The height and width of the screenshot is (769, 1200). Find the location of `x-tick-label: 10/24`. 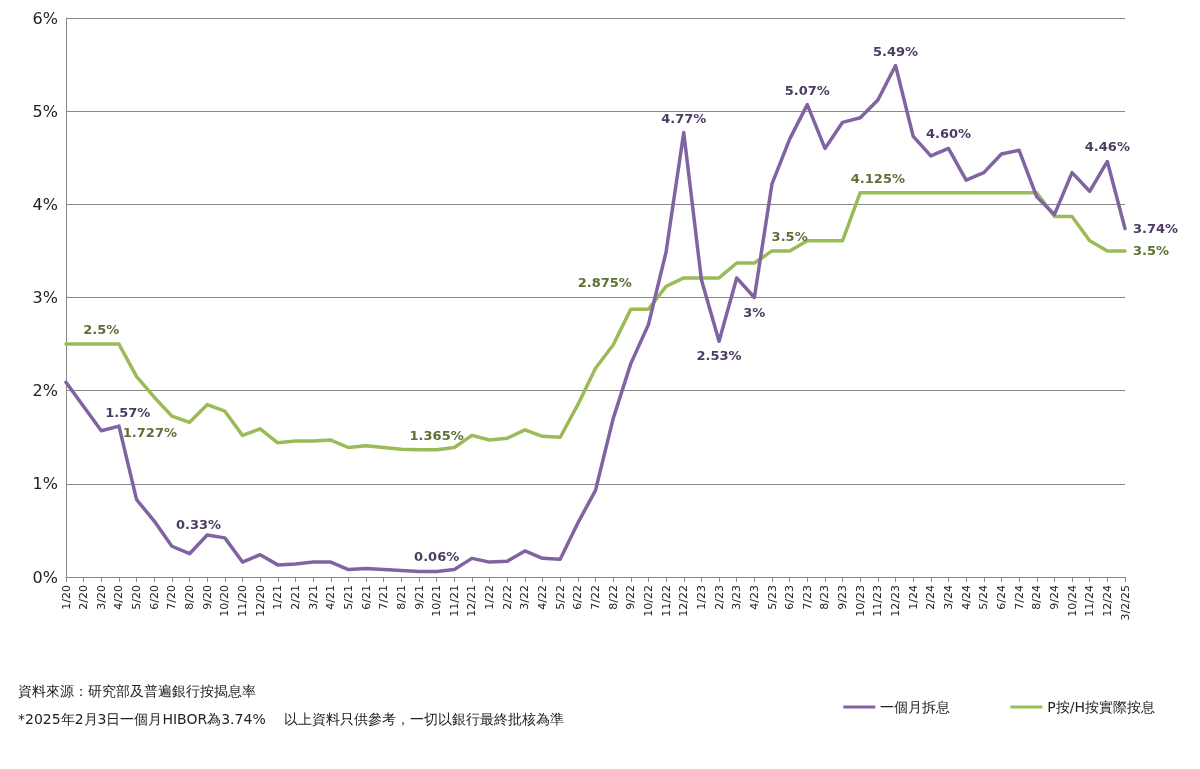

x-tick-label: 10/24 is located at coordinates (1072, 601).